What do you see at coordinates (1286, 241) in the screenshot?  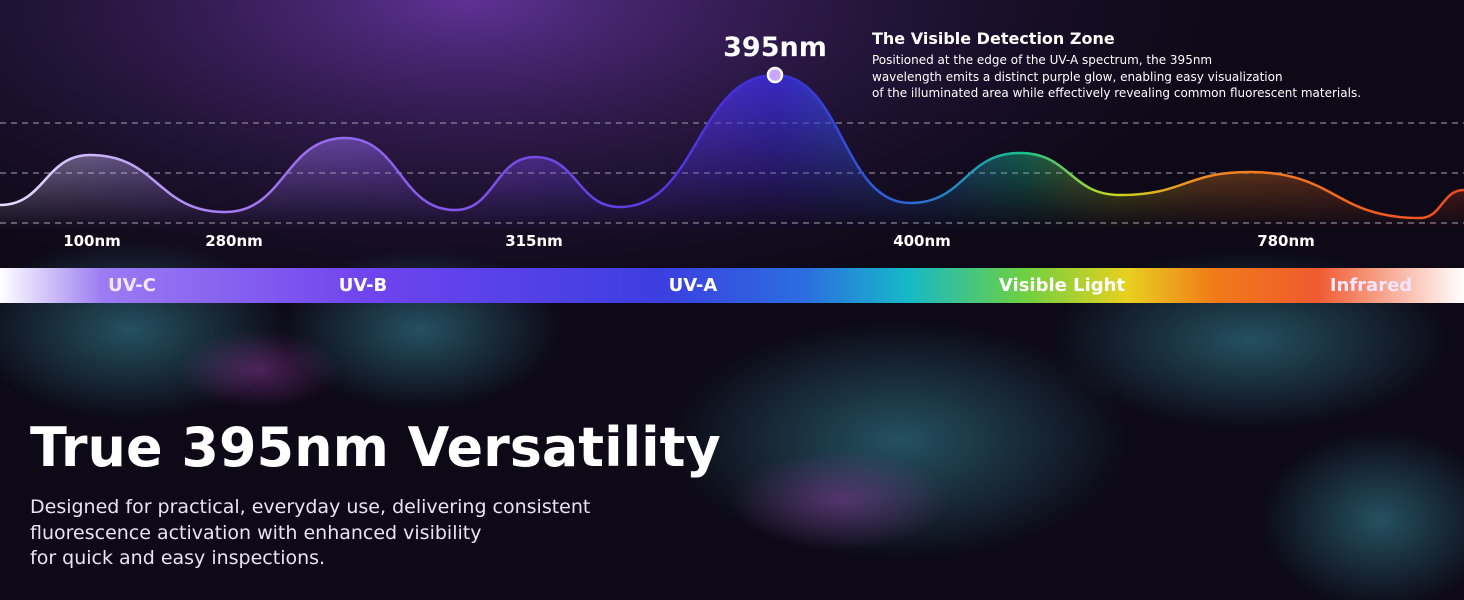 I see `wavelength-label: 780nm` at bounding box center [1286, 241].